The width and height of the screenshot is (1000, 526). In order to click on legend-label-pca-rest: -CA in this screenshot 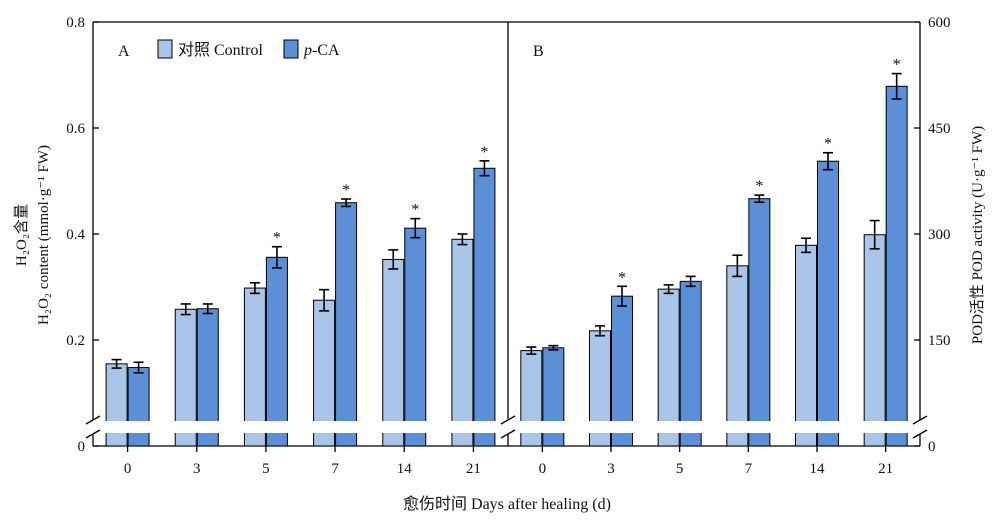, I will do `click(326, 50)`.